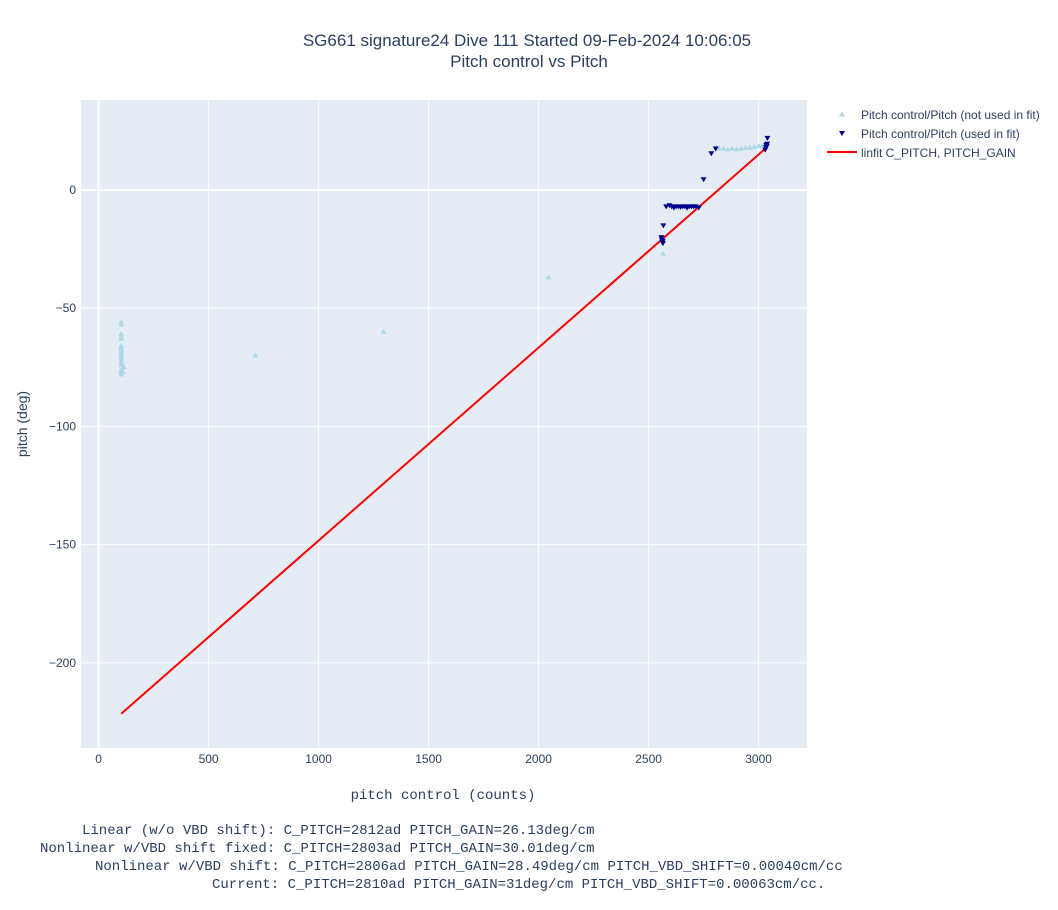  Describe the element at coordinates (62, 545) in the screenshot. I see `y-tick-label: −150` at that location.